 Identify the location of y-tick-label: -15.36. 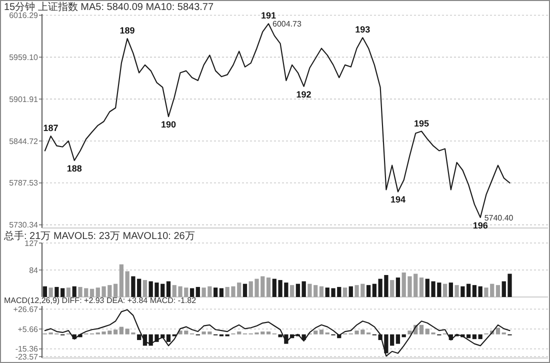
(27, 349).